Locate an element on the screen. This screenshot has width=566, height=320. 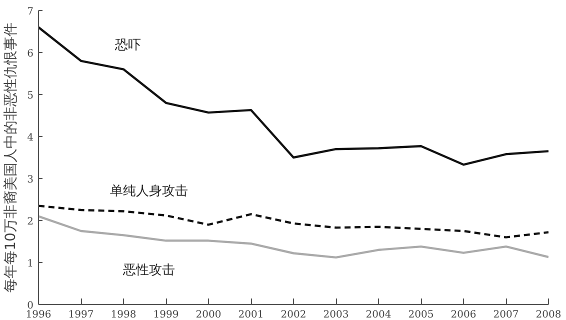
x-tick-label: 2000 is located at coordinates (209, 315).